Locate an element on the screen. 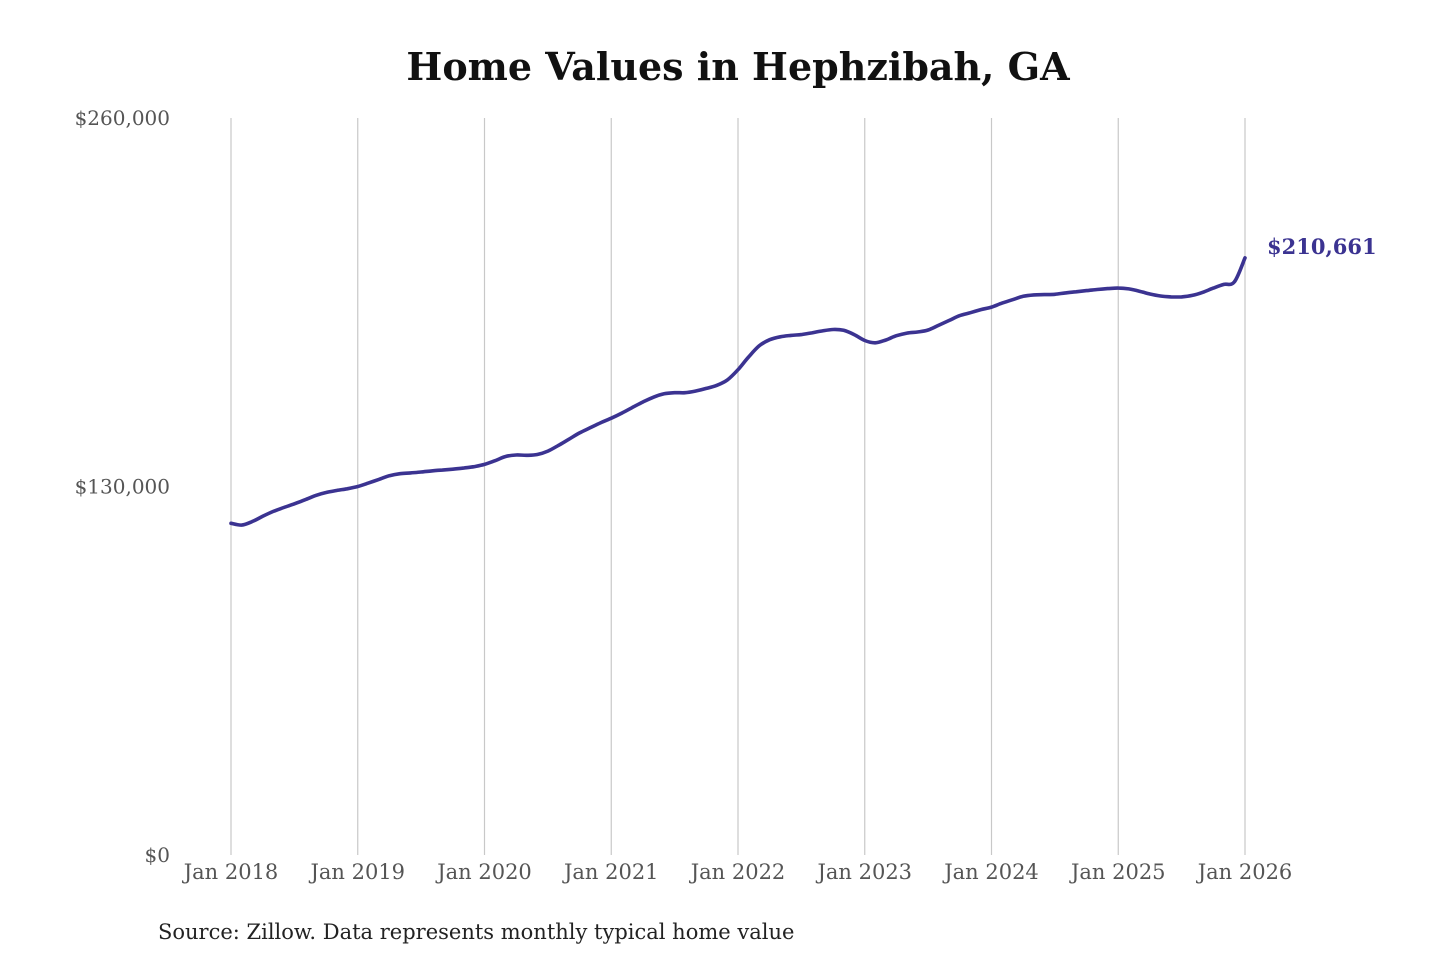  y-tick-label: $130,000 is located at coordinates (122, 487).